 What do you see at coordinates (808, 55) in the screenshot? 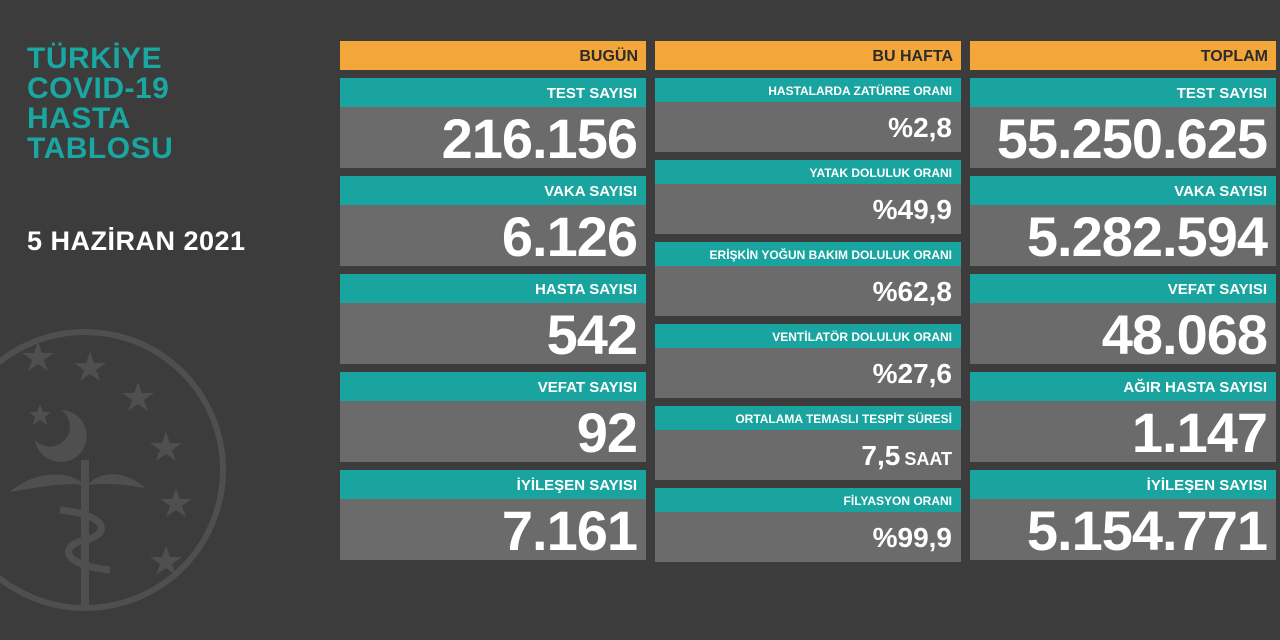
I see `week-heading: BU HAFTA` at bounding box center [808, 55].